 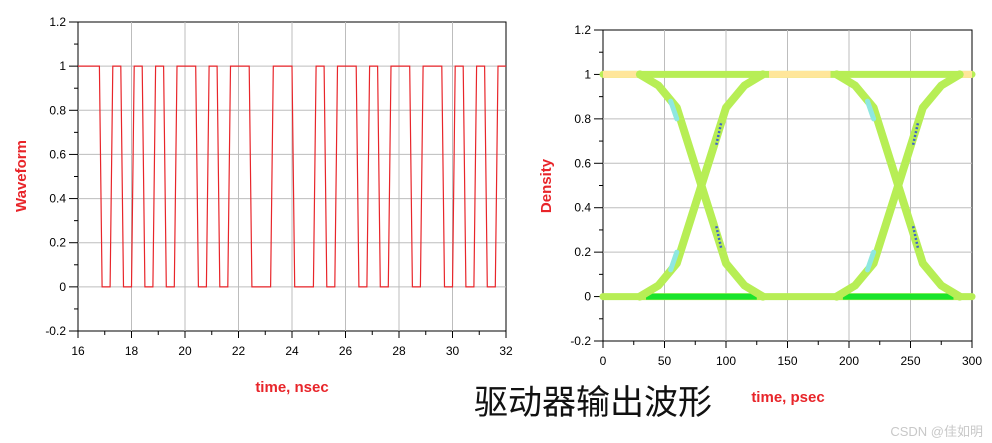 I want to click on eye-y-tick-label: 1.2, so click(x=582, y=30).